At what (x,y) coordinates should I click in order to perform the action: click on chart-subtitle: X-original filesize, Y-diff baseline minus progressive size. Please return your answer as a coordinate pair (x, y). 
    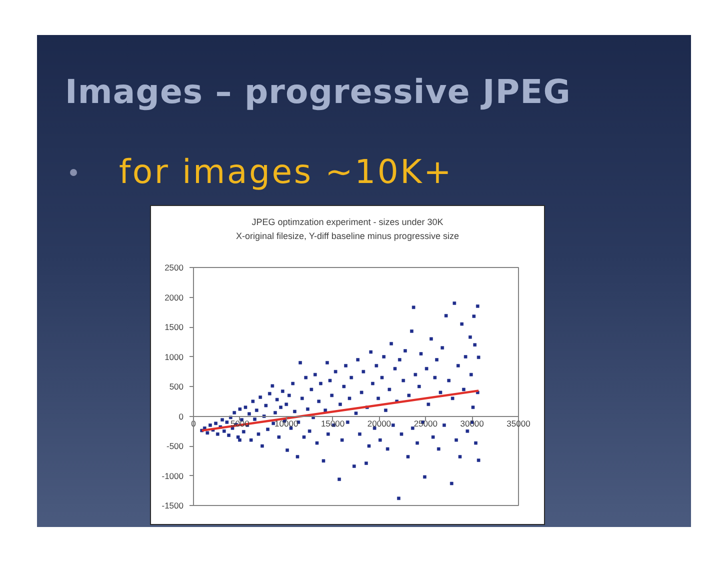
    Looking at the image, I should click on (347, 236).